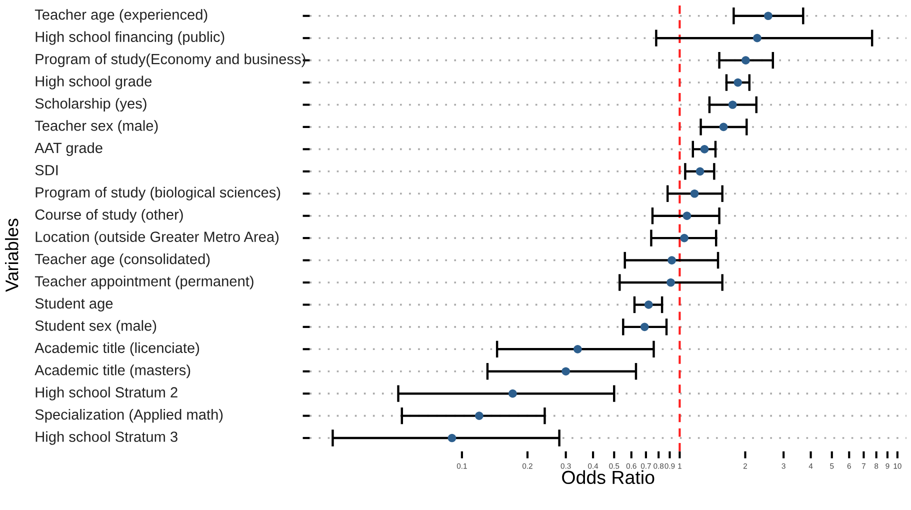 The height and width of the screenshot is (510, 911). Describe the element at coordinates (74, 305) in the screenshot. I see `y-tick-label: Student age` at that location.